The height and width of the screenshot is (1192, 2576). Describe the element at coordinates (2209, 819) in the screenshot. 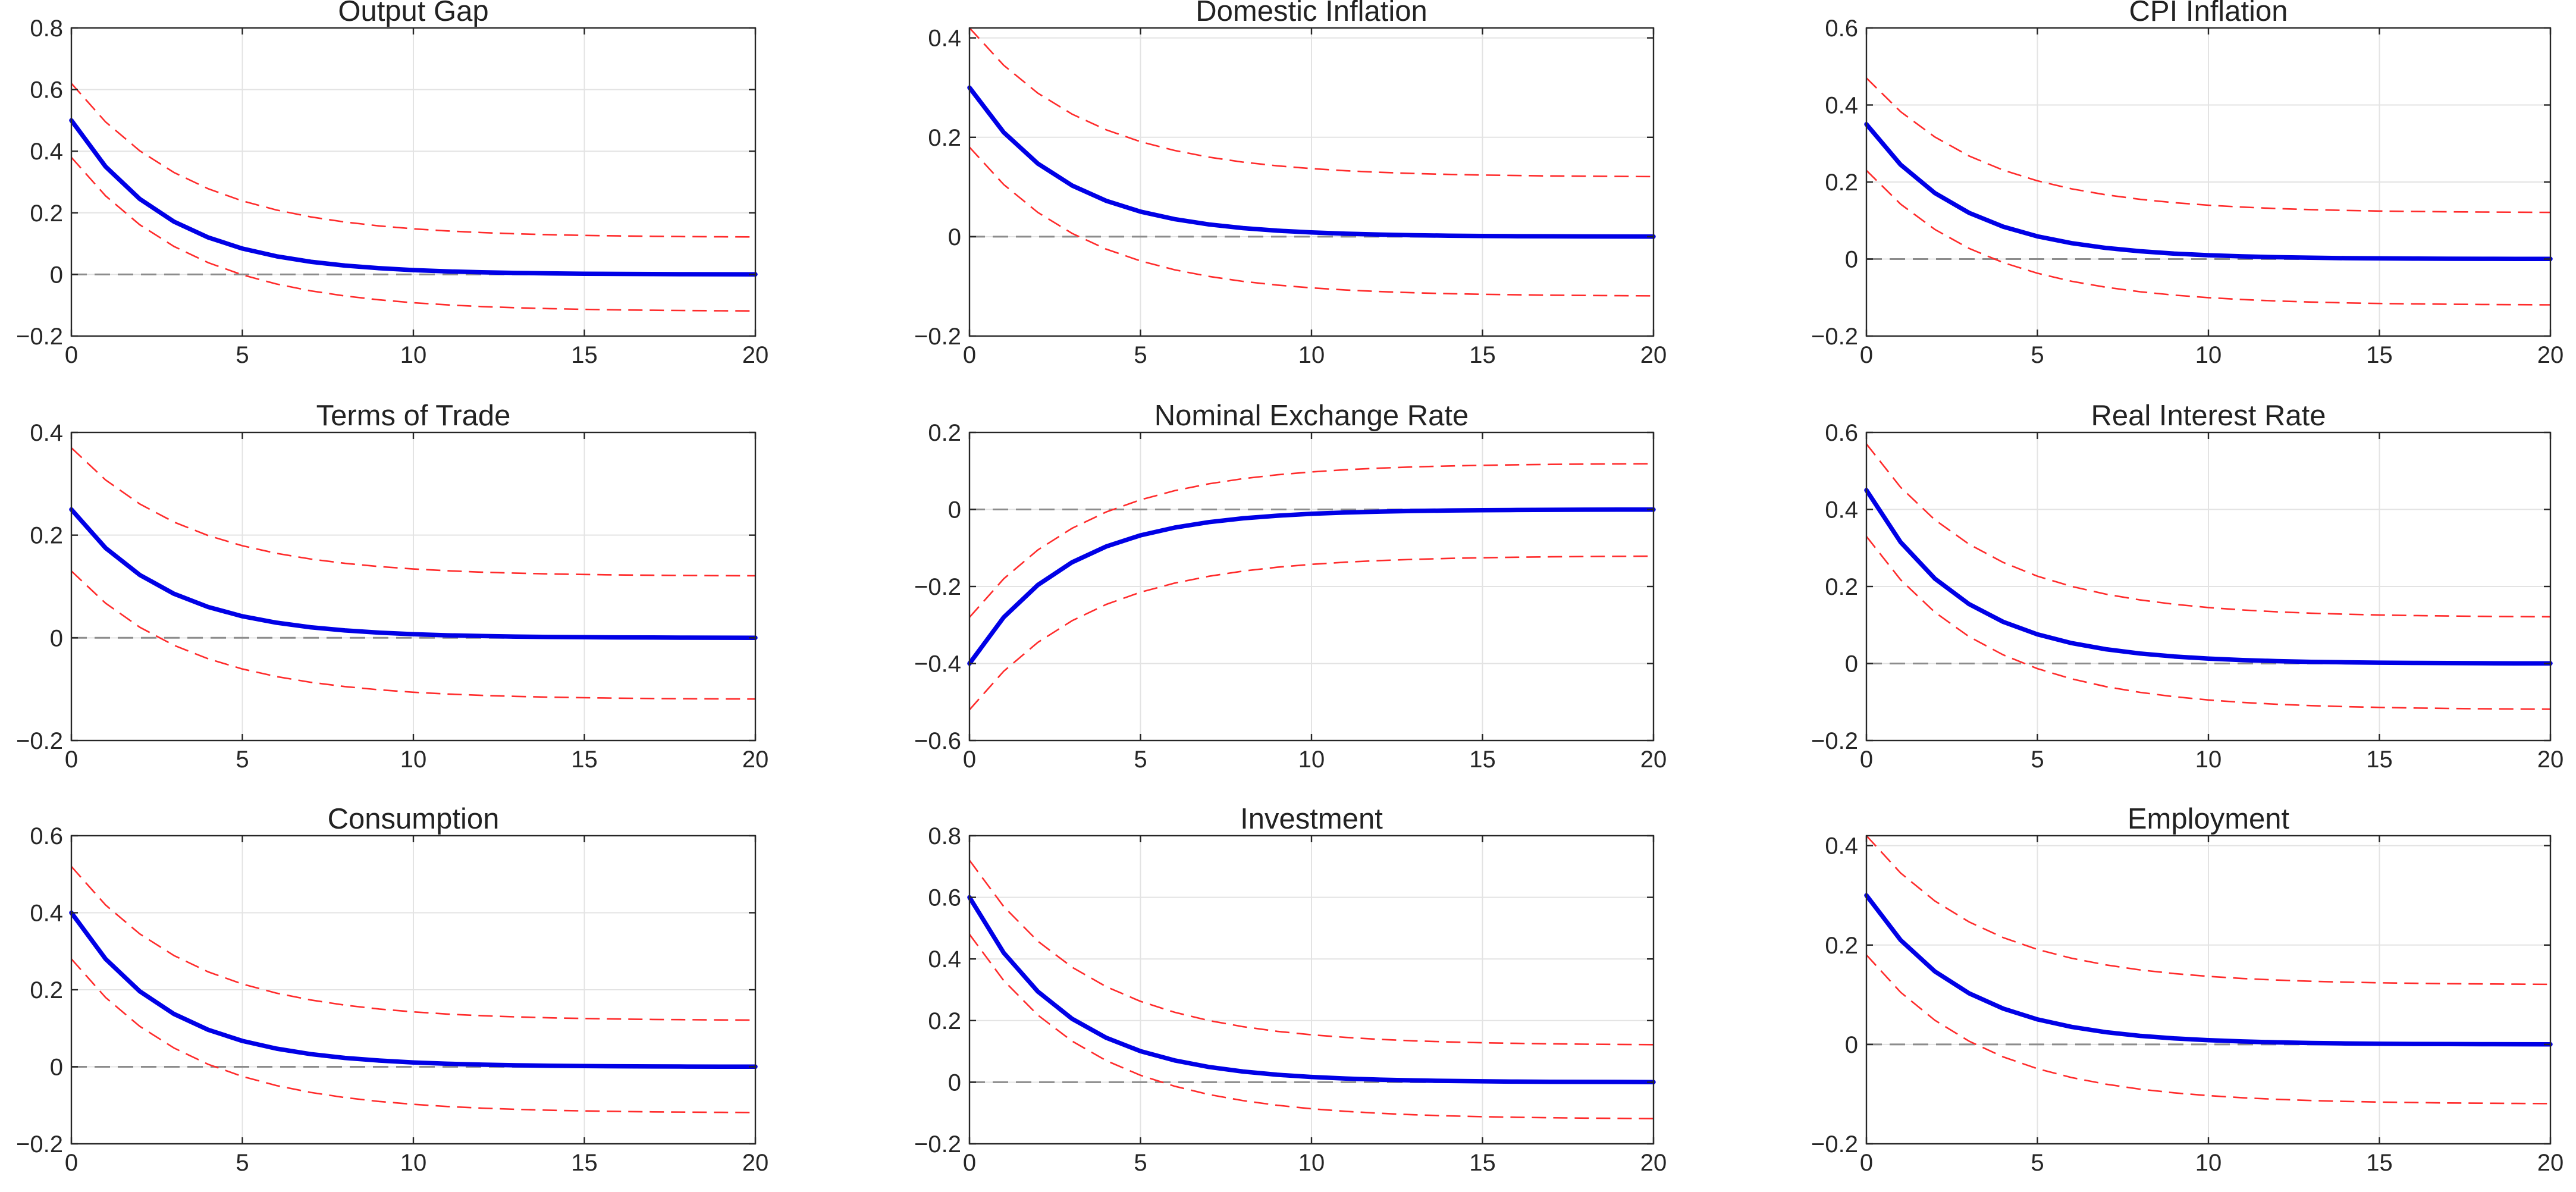

I see `panel-title: Employment` at that location.